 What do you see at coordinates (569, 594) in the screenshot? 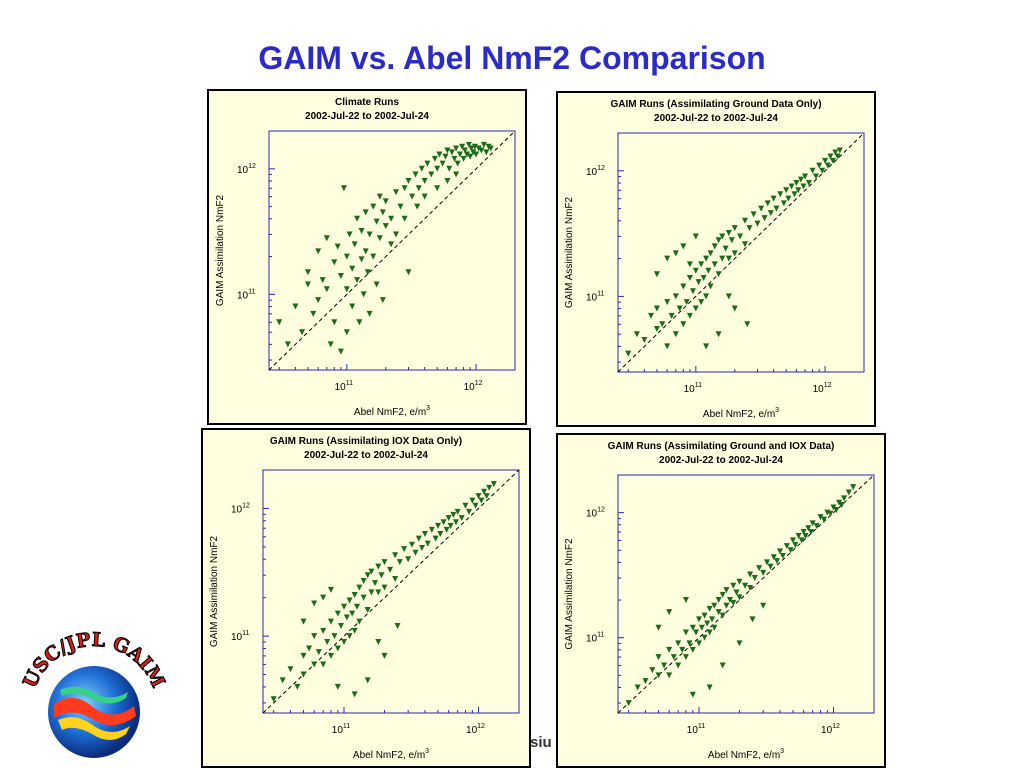
I see `y-axis-label: GAIM Assimilation NmF2` at bounding box center [569, 594].